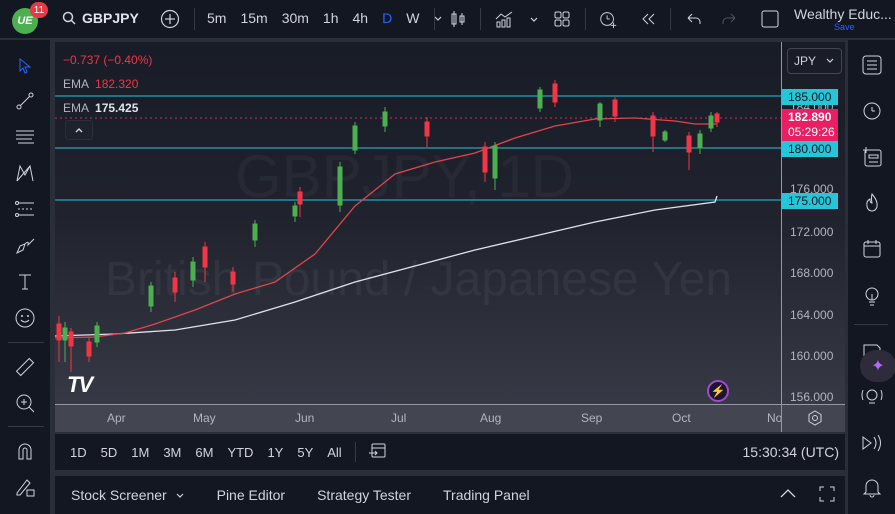  What do you see at coordinates (25, 282) in the screenshot?
I see `text-tool` at bounding box center [25, 282].